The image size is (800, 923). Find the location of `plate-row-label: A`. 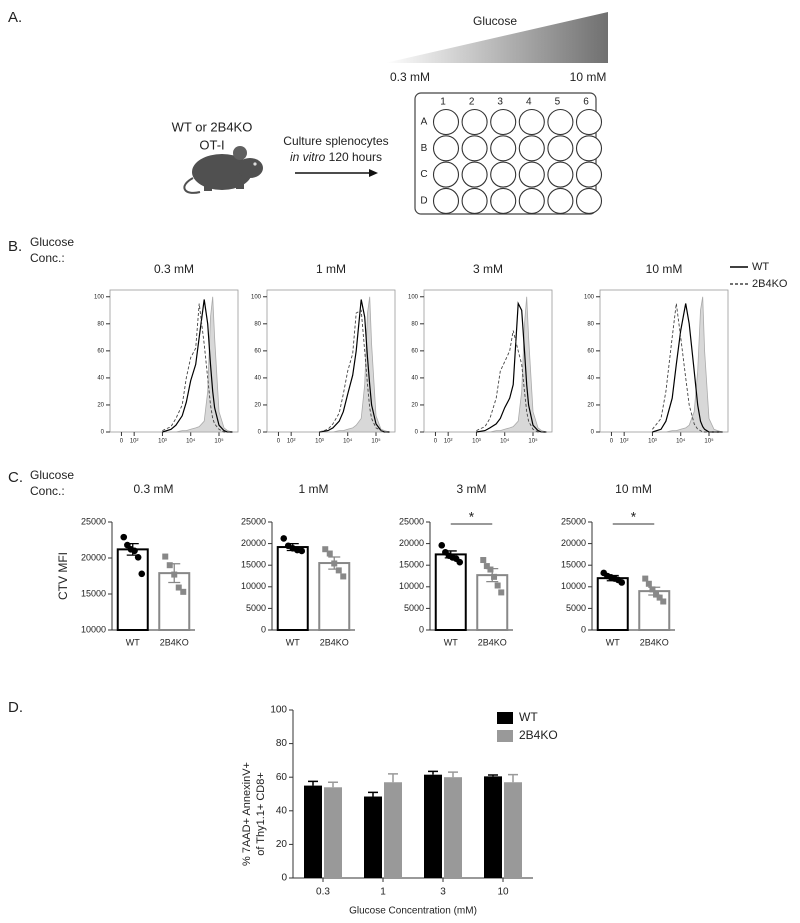

plate-row-label: A is located at coordinates (424, 122).